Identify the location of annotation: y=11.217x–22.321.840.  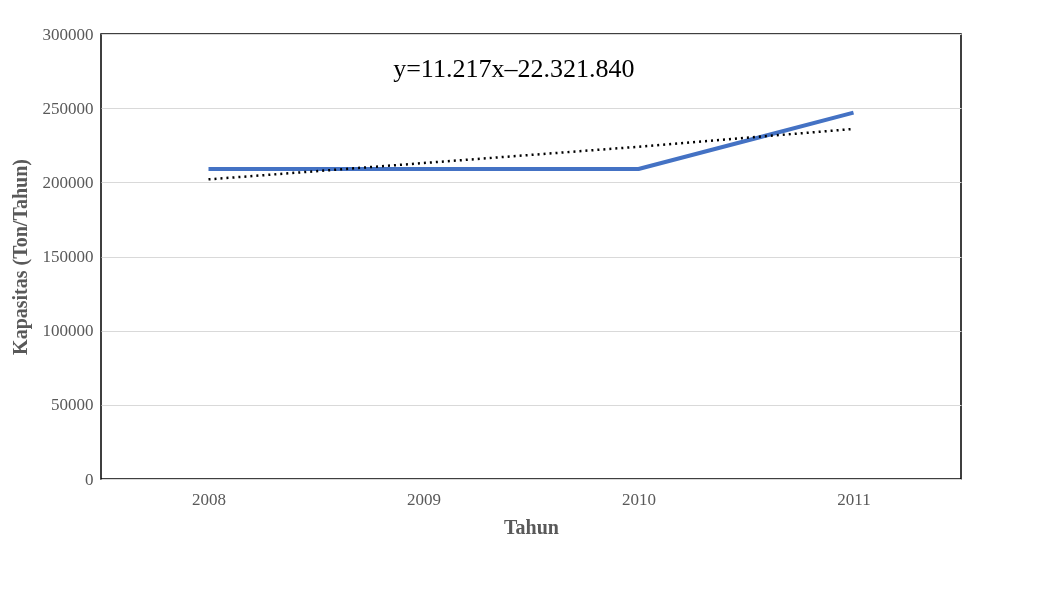
(514, 68).